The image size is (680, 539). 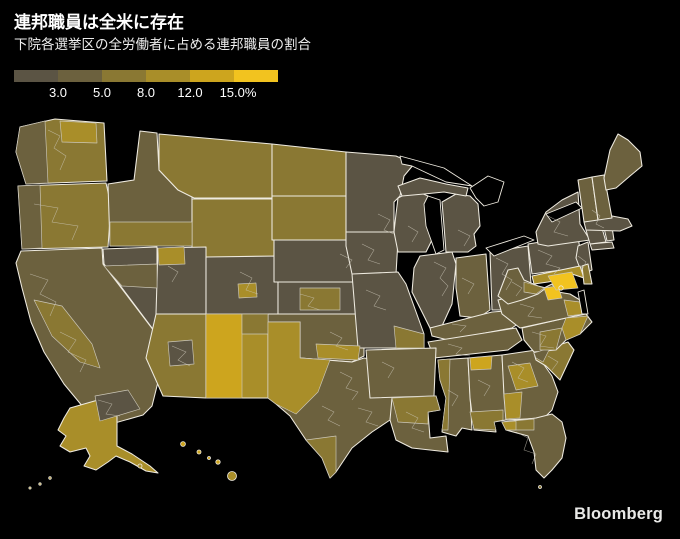 I want to click on district-GA-sw, so click(x=513, y=405).